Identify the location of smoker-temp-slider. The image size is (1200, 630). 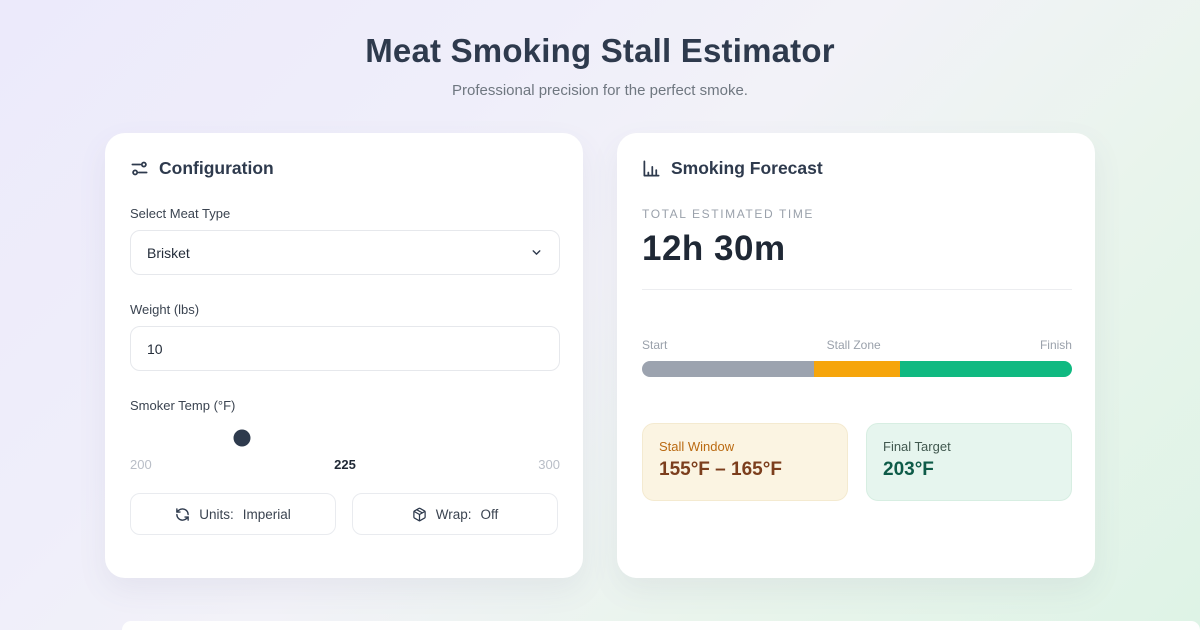
(345, 438).